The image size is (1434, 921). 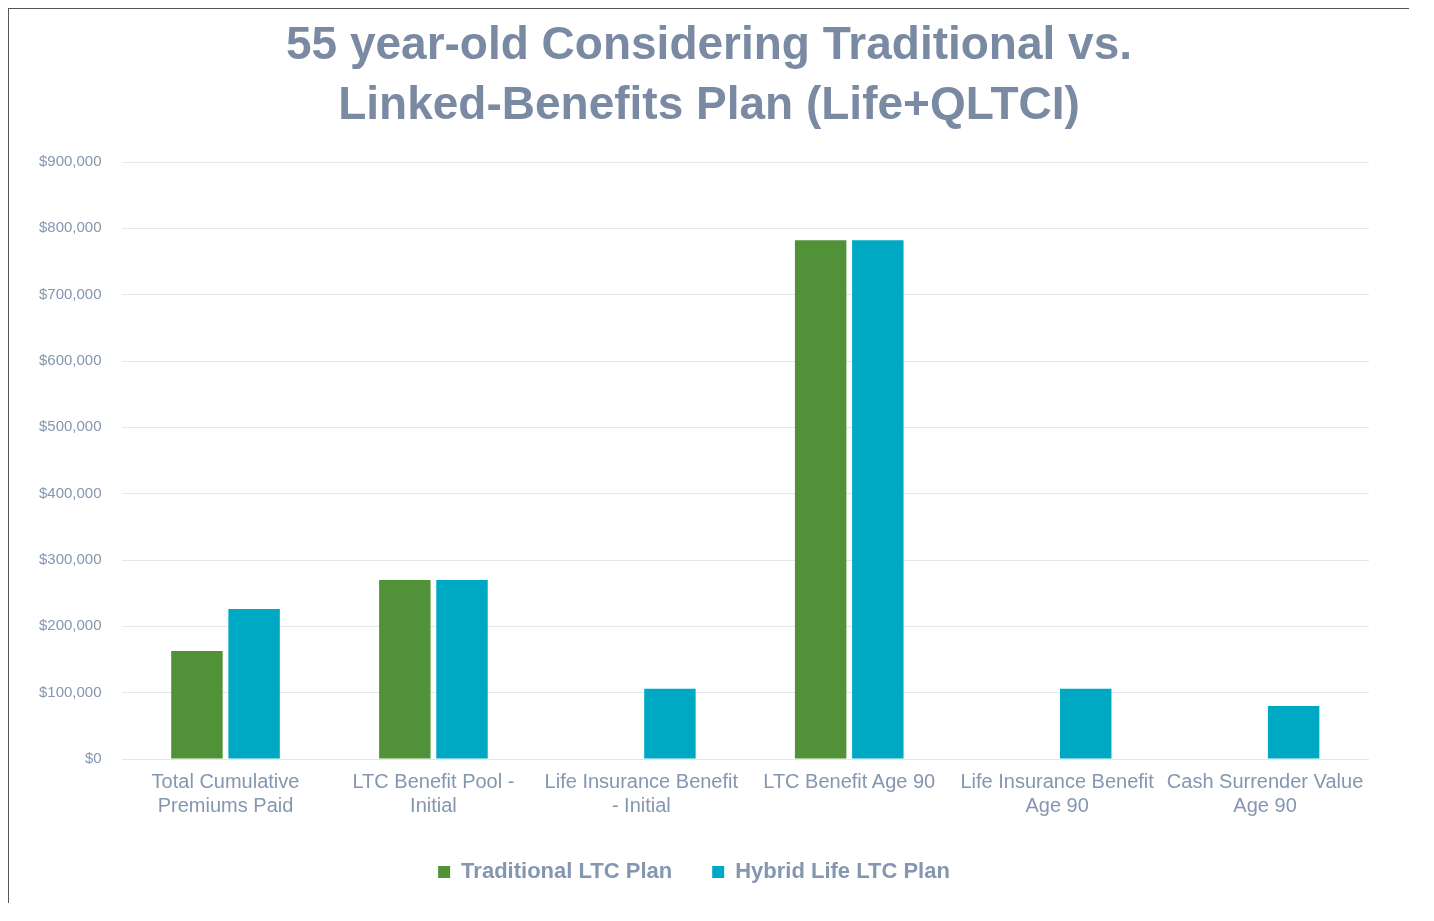 What do you see at coordinates (70, 293) in the screenshot?
I see `y-tick-label: $700,000` at bounding box center [70, 293].